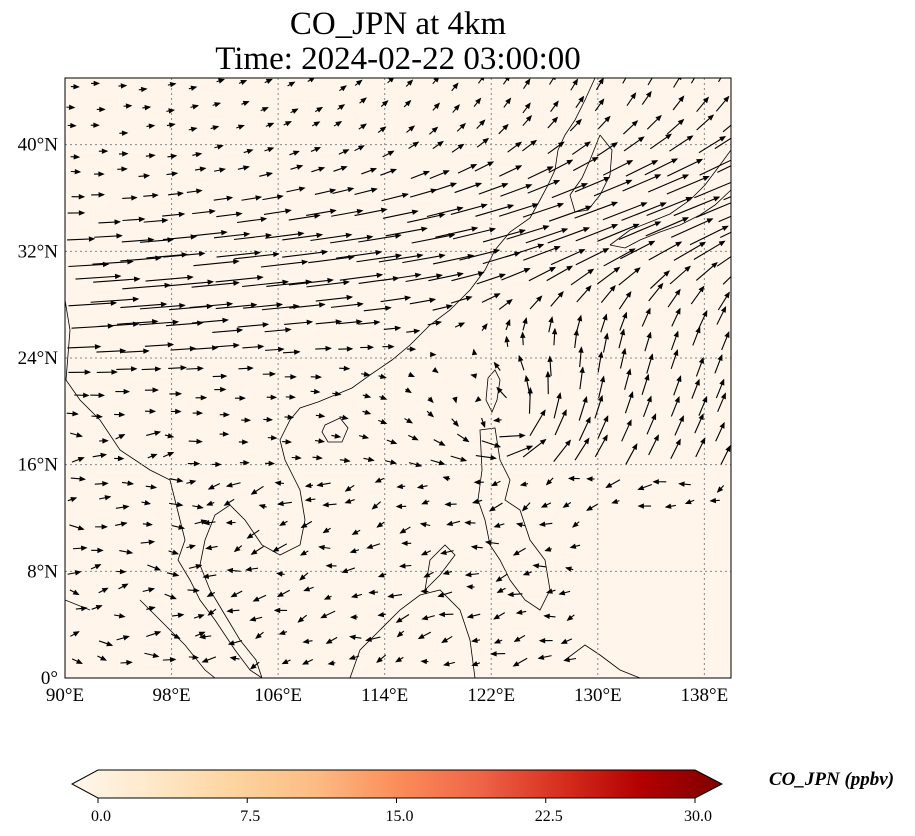 This screenshot has width=915, height=836. Describe the element at coordinates (598, 695) in the screenshot. I see `x-tick-label: 130°E` at that location.